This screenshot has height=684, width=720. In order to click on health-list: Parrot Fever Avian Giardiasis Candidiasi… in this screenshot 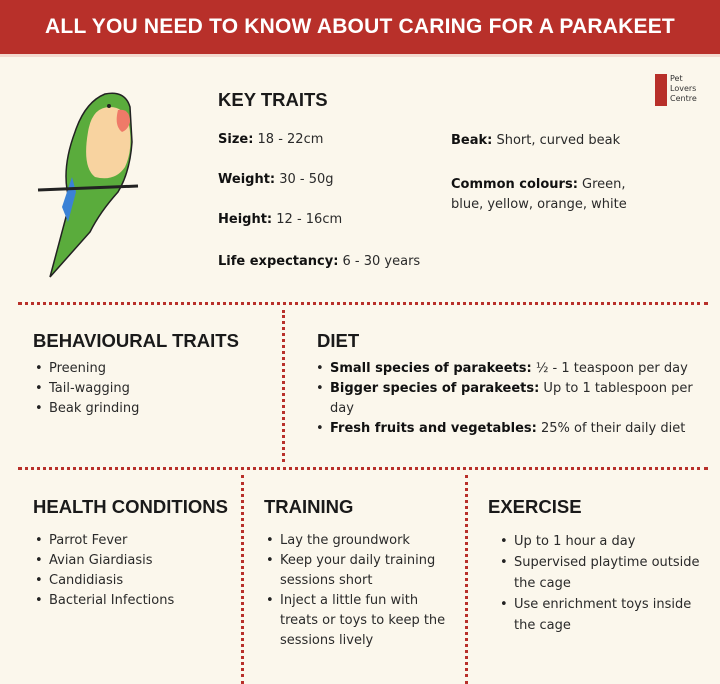, I will do `click(133, 571)`.